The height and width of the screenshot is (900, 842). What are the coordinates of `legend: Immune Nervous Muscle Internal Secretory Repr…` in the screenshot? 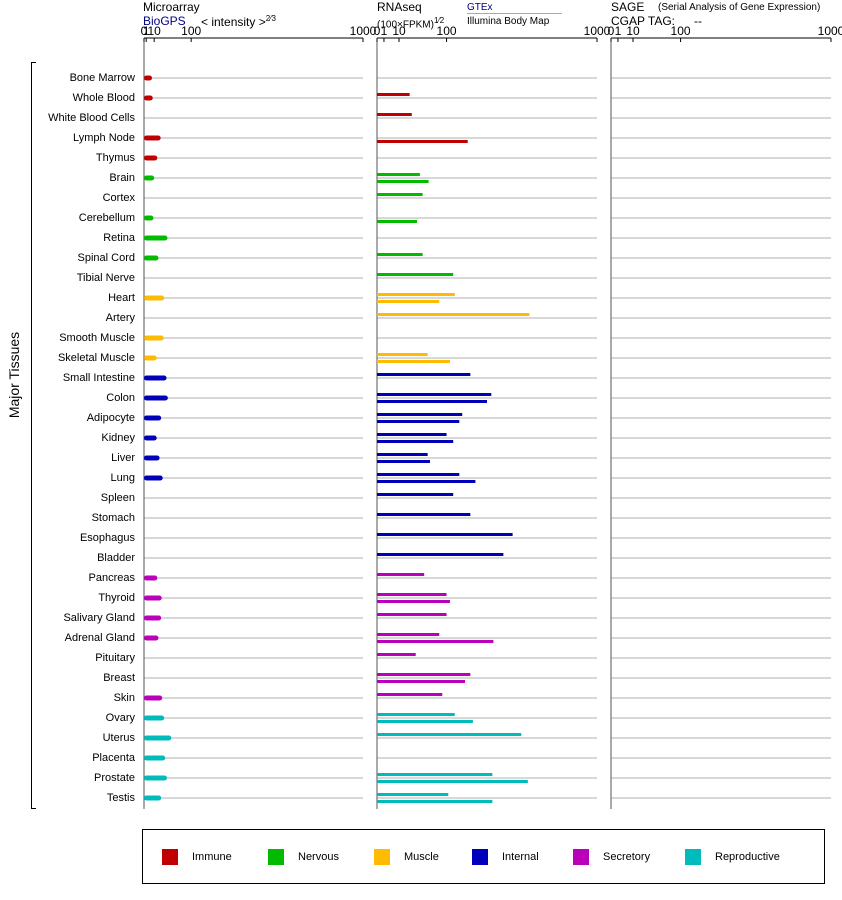 It's located at (483, 856).